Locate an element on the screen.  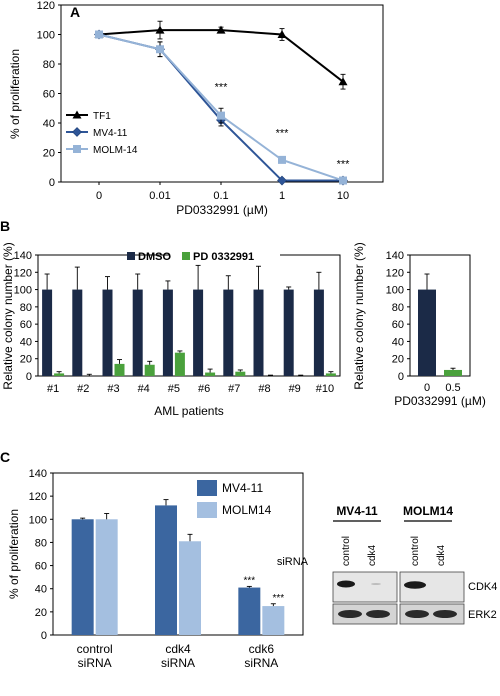
legend-label: DMSO is located at coordinates (154, 257).